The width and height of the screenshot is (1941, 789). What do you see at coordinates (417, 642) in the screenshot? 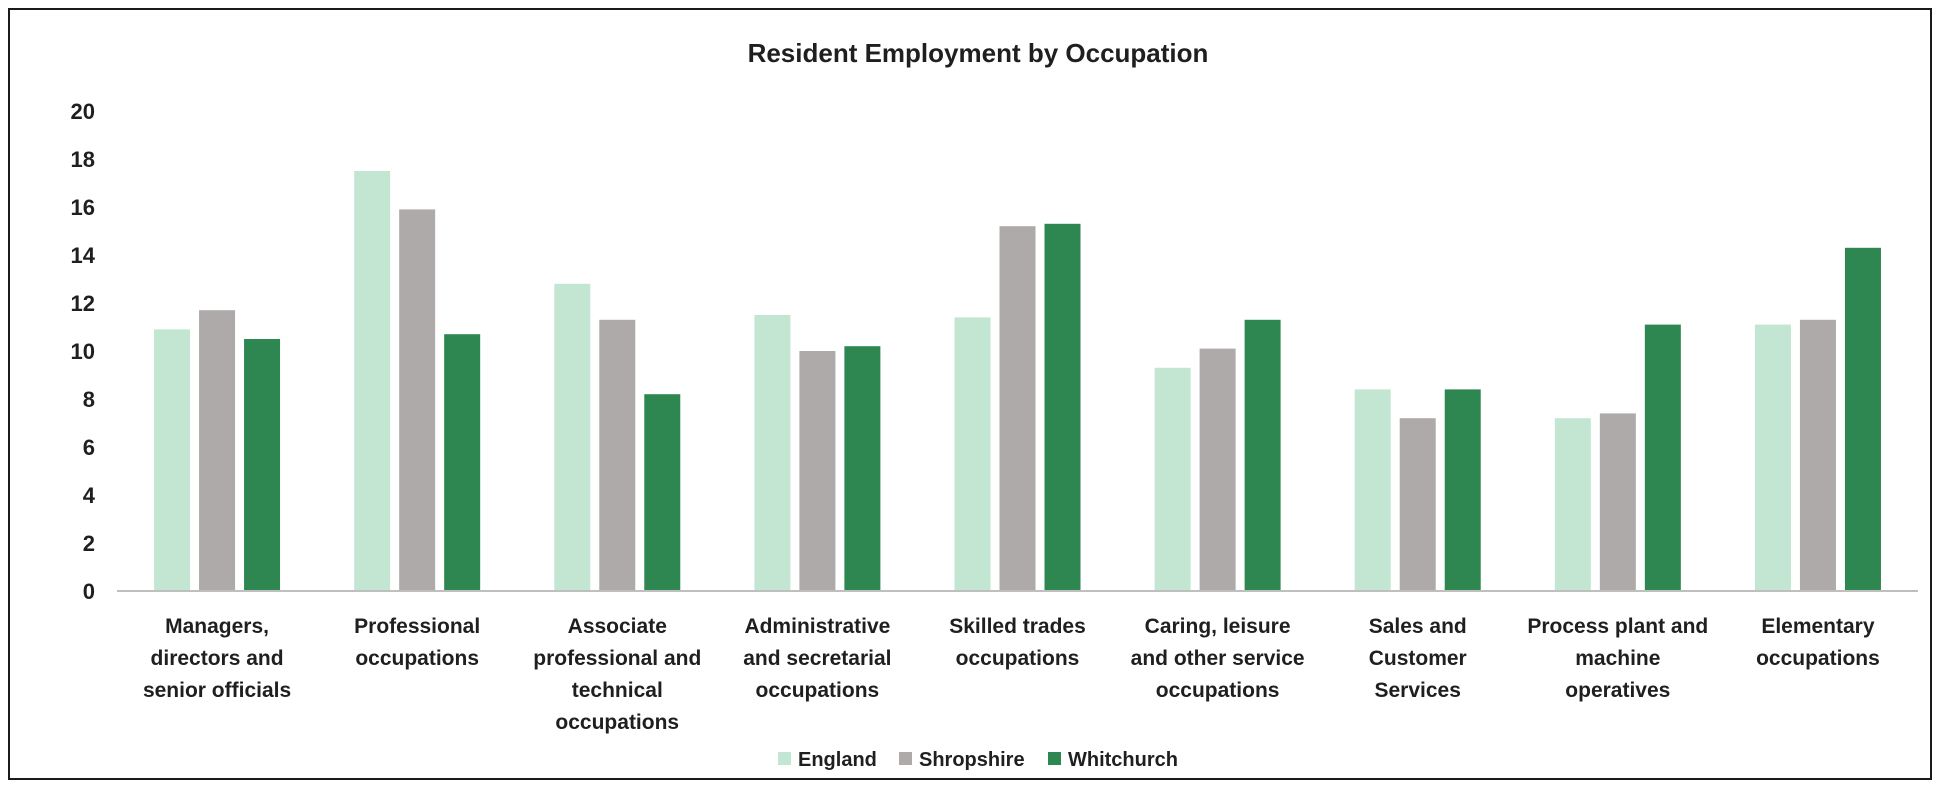
I see `category-label: Professional occupations` at bounding box center [417, 642].